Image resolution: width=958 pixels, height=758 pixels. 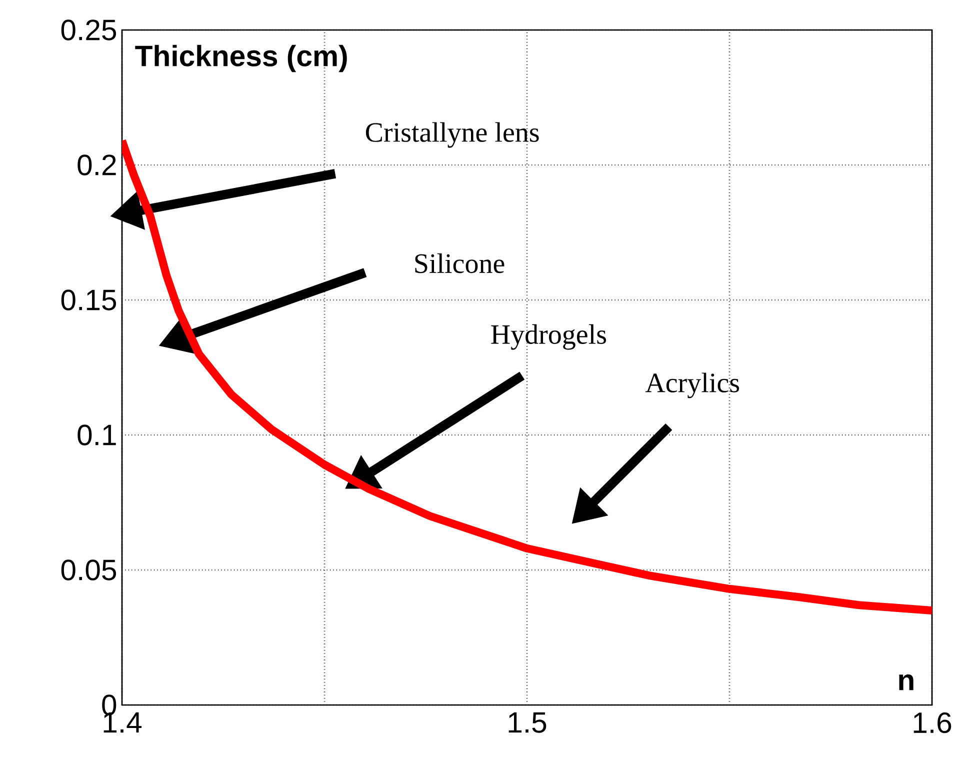 What do you see at coordinates (97, 435) in the screenshot?
I see `y-tick-label: 0.1` at bounding box center [97, 435].